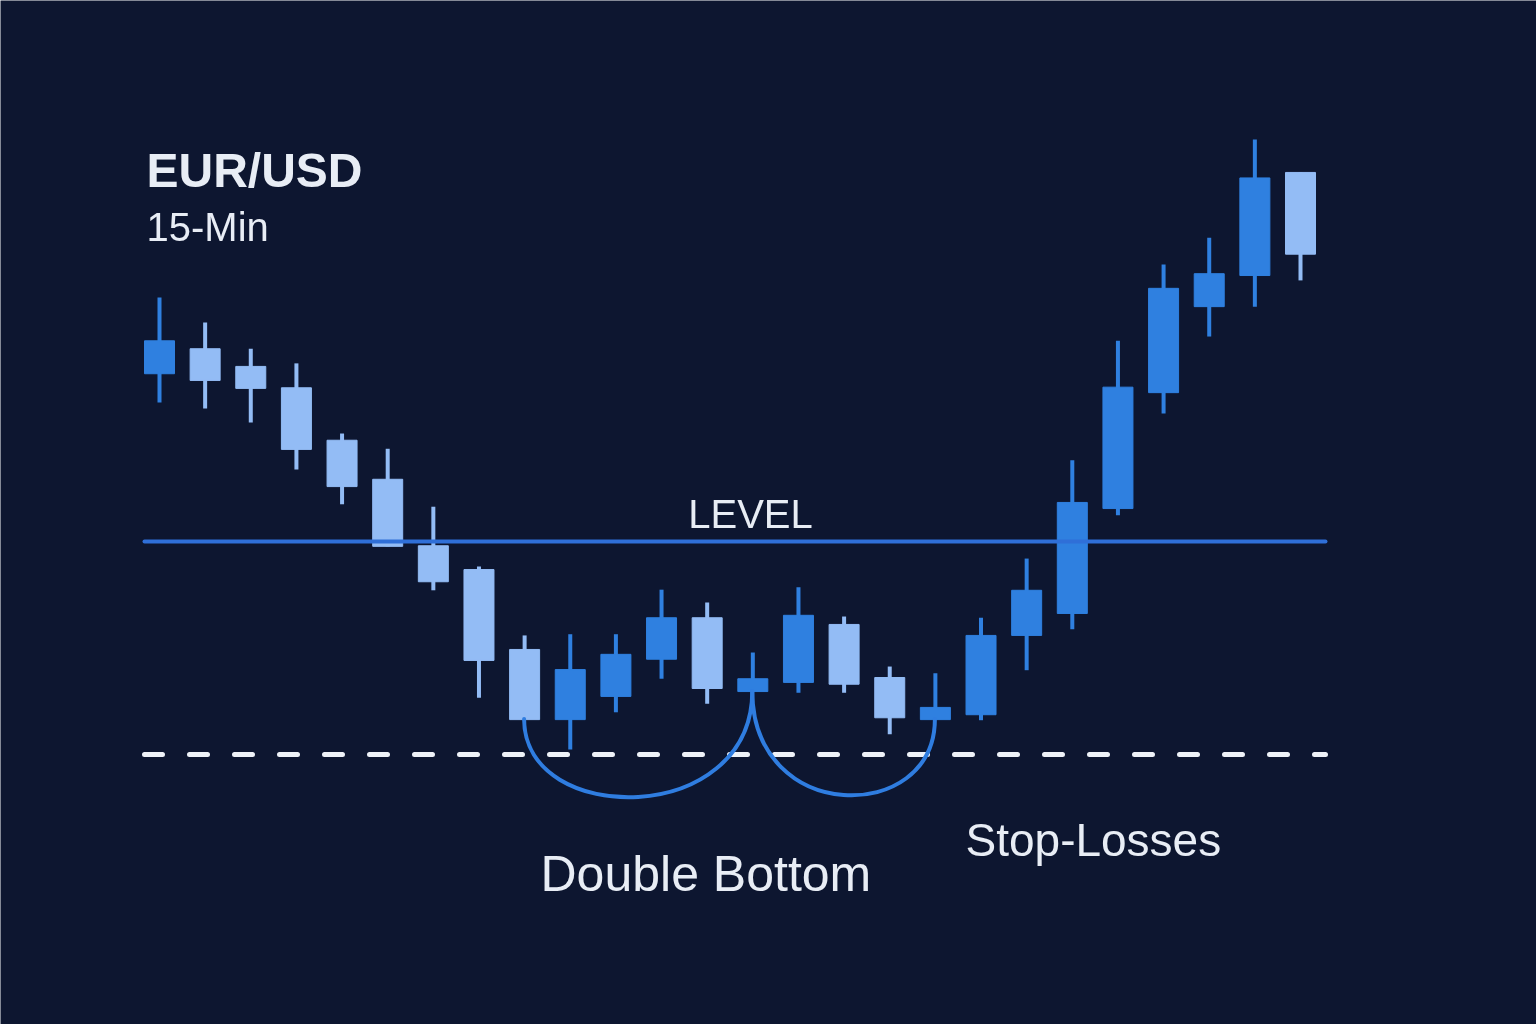  Describe the element at coordinates (1093, 840) in the screenshot. I see `ref-line-label: Stop-Losses` at that location.